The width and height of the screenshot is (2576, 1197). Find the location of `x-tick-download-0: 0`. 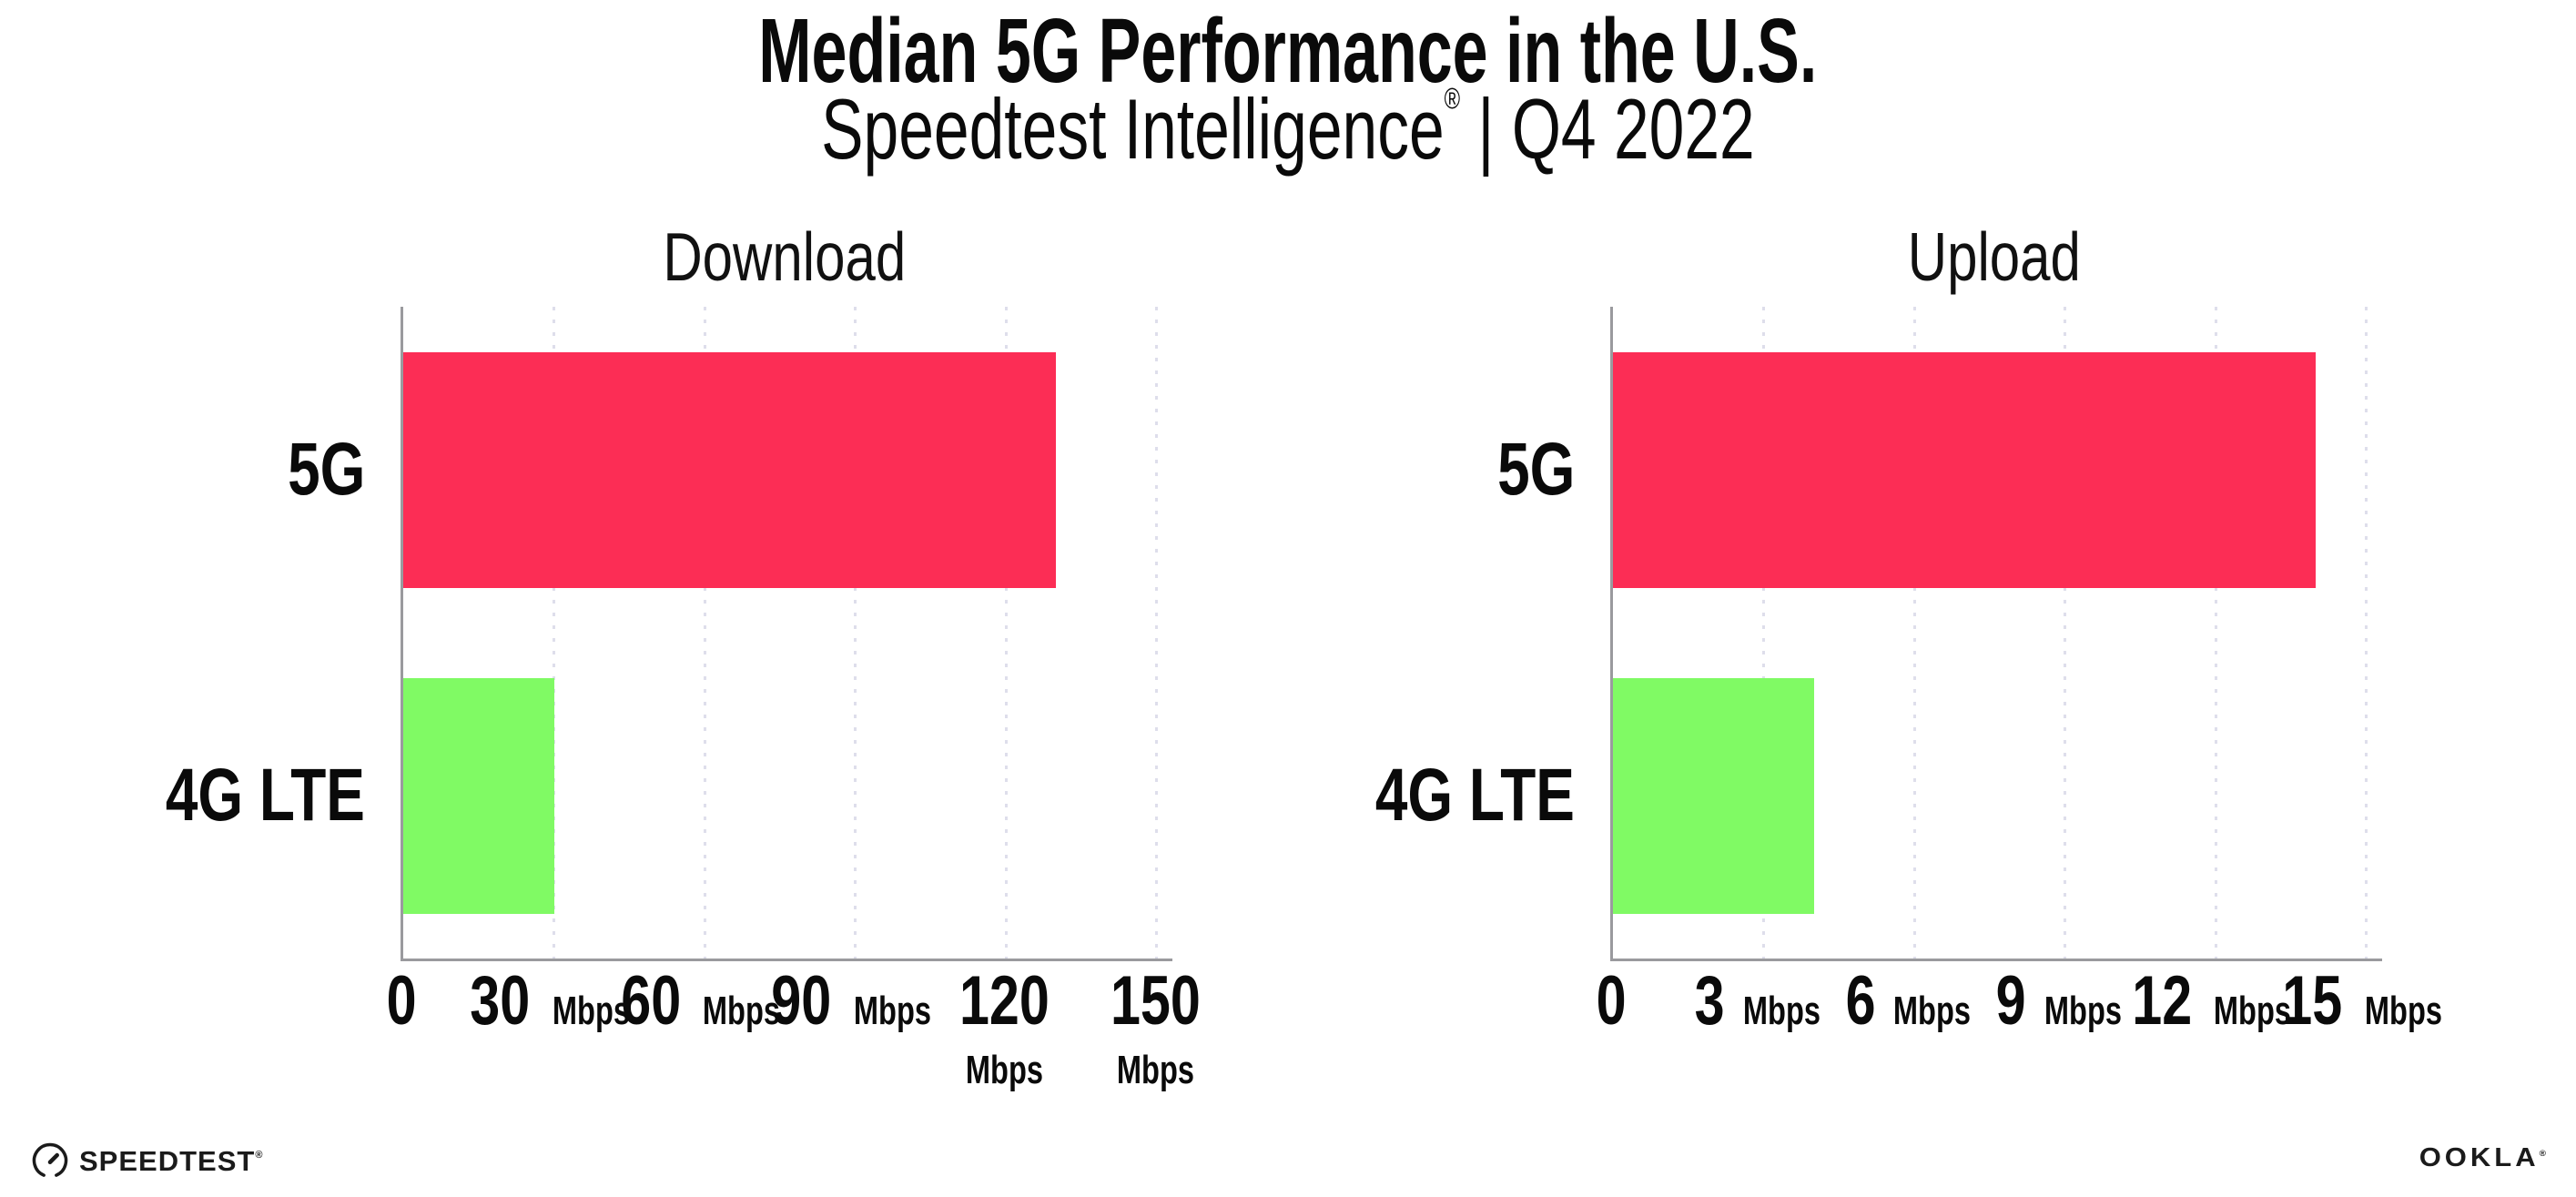

x-tick-download-0: 0 is located at coordinates (402, 1002).